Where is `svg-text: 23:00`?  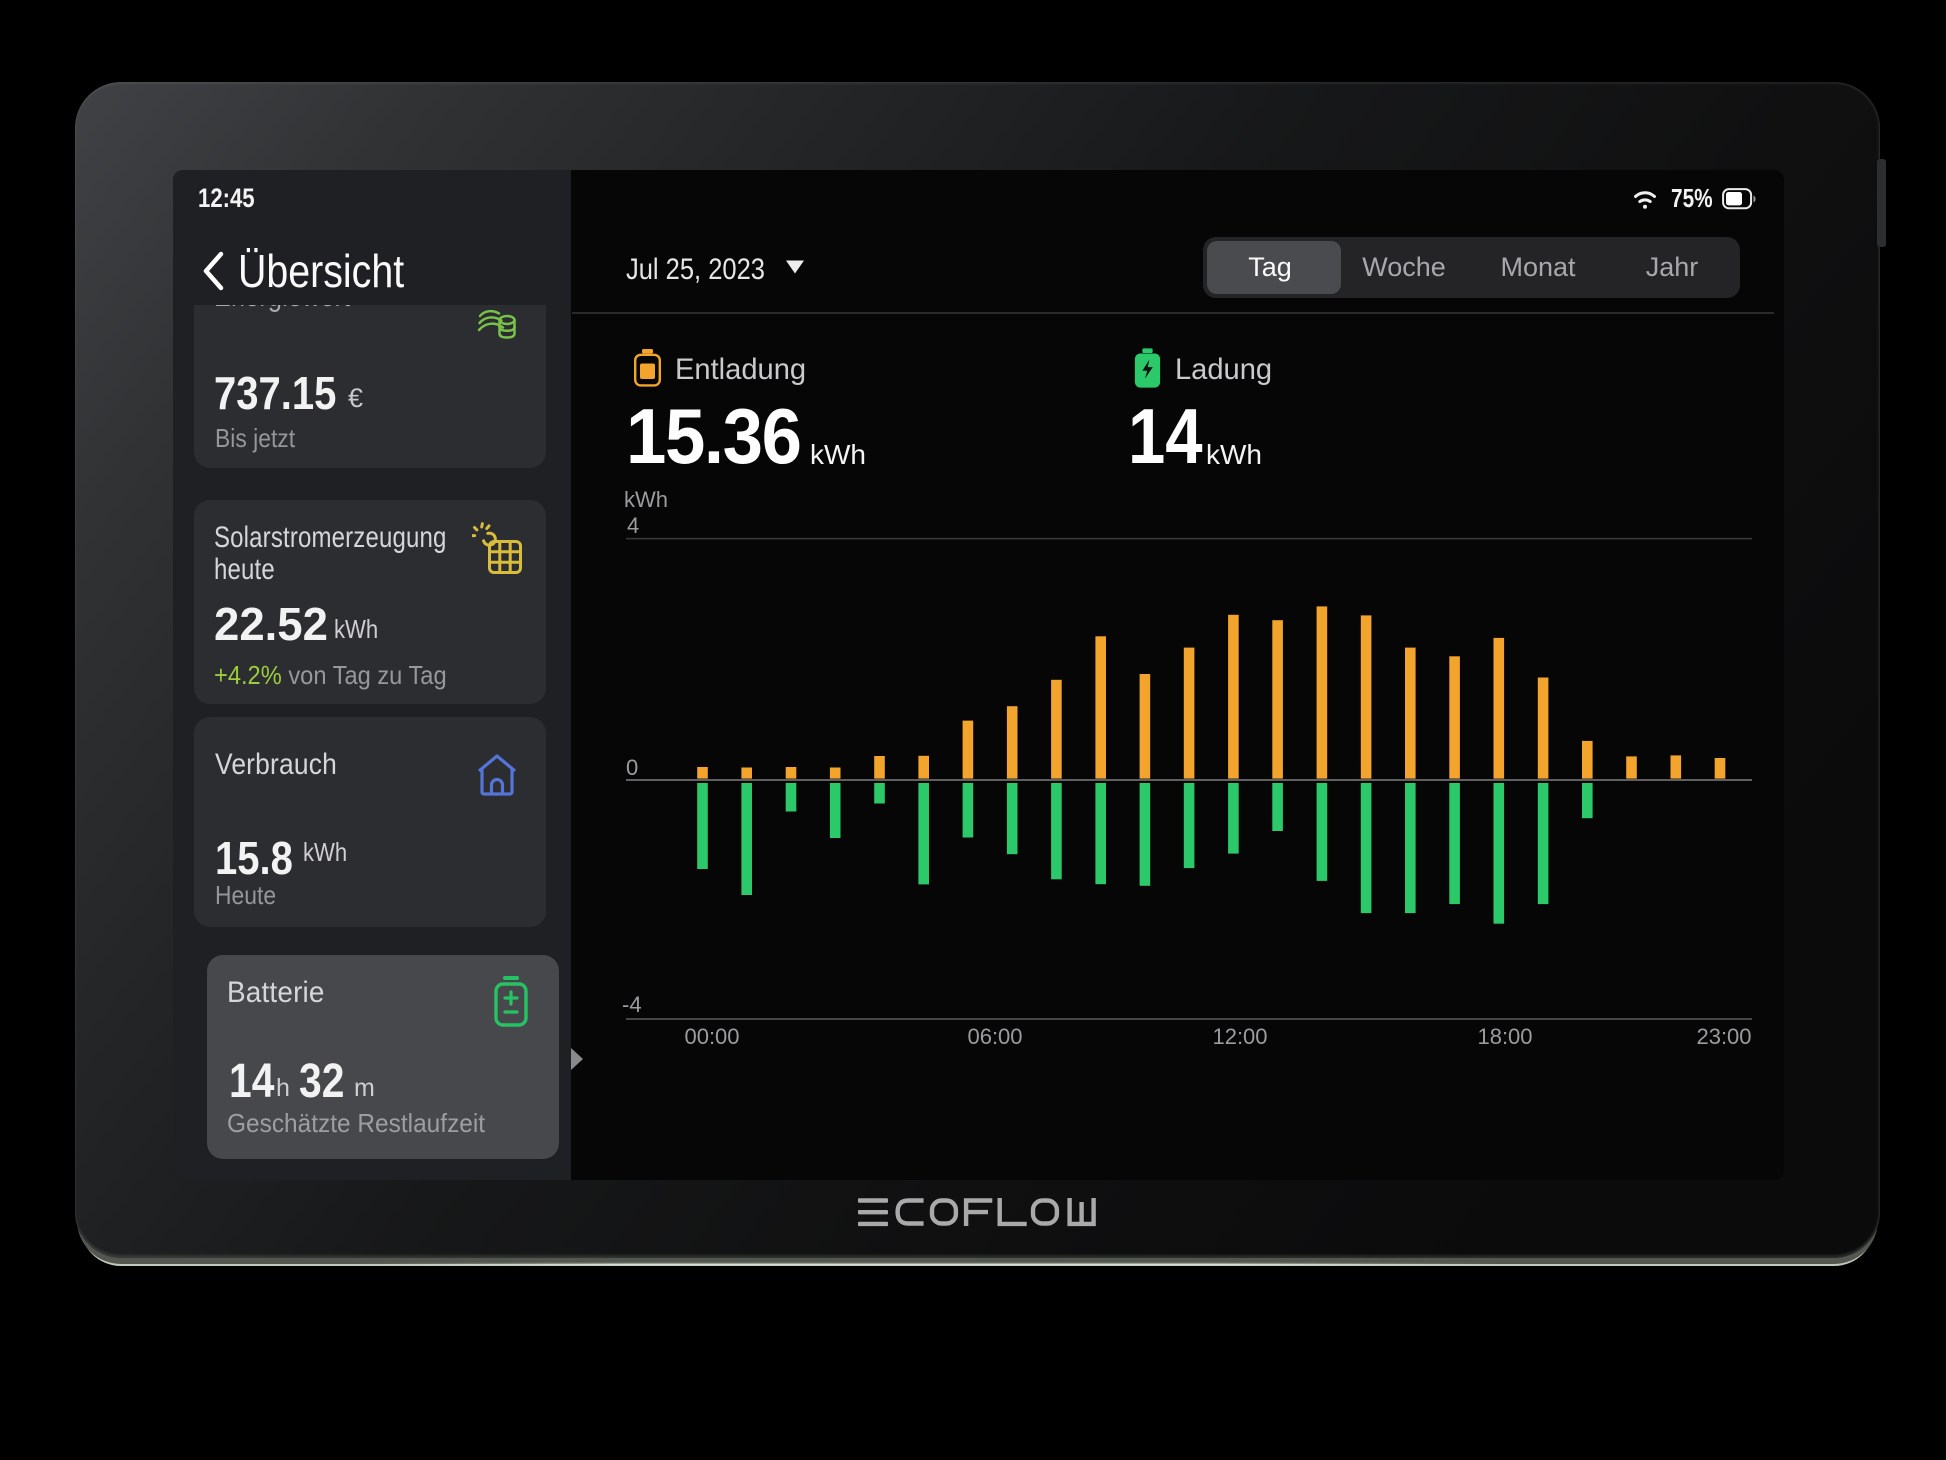 svg-text: 23:00 is located at coordinates (1723, 1036).